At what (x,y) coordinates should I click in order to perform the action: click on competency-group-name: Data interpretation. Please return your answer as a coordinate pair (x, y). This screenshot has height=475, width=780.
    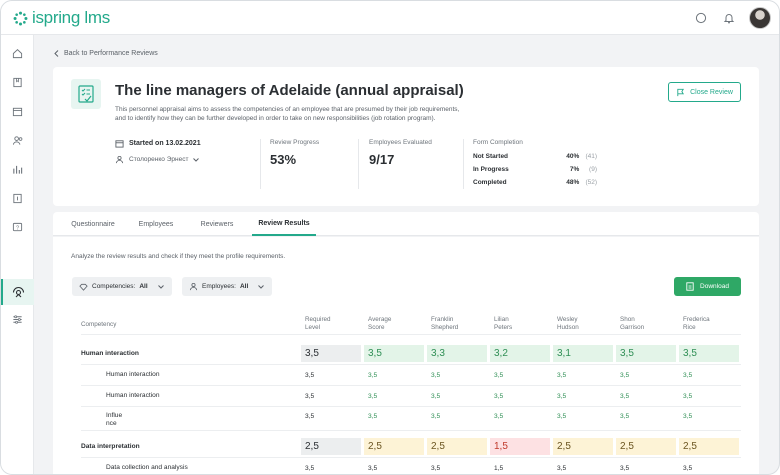
    Looking at the image, I should click on (110, 446).